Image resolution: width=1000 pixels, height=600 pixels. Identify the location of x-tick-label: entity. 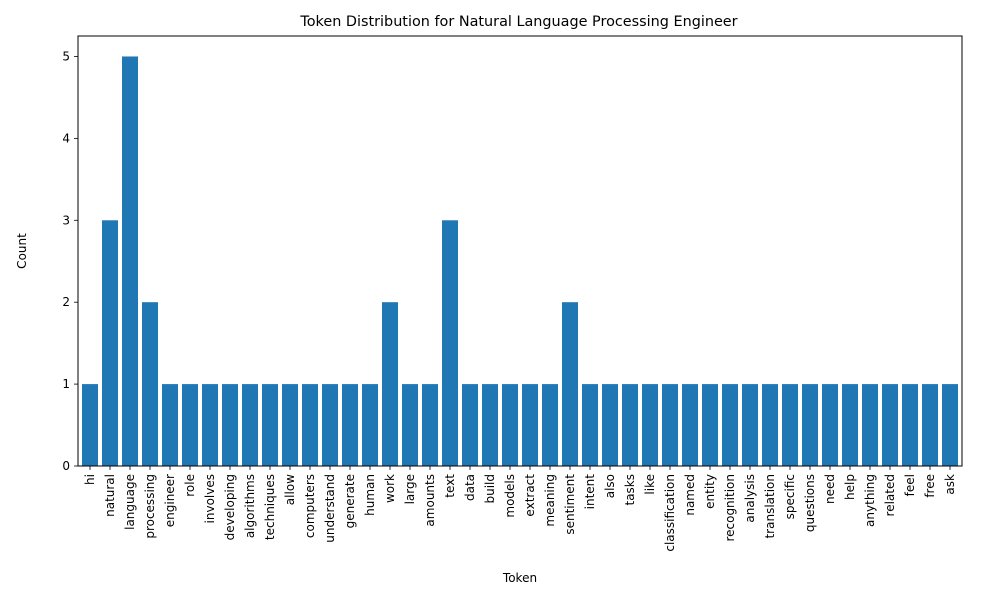
(710, 491).